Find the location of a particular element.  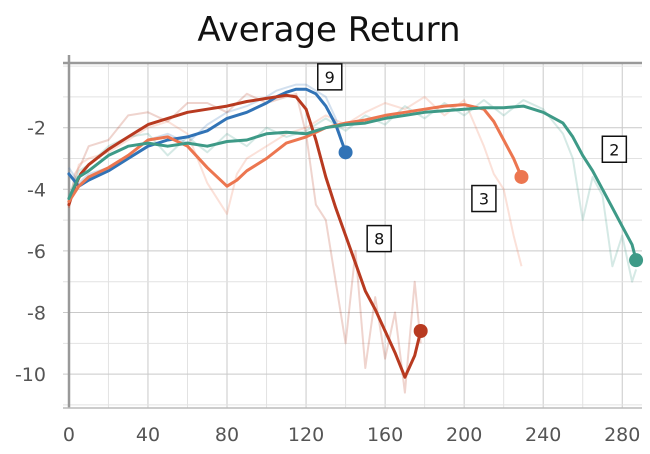

series-8-end-marker is located at coordinates (420, 330).